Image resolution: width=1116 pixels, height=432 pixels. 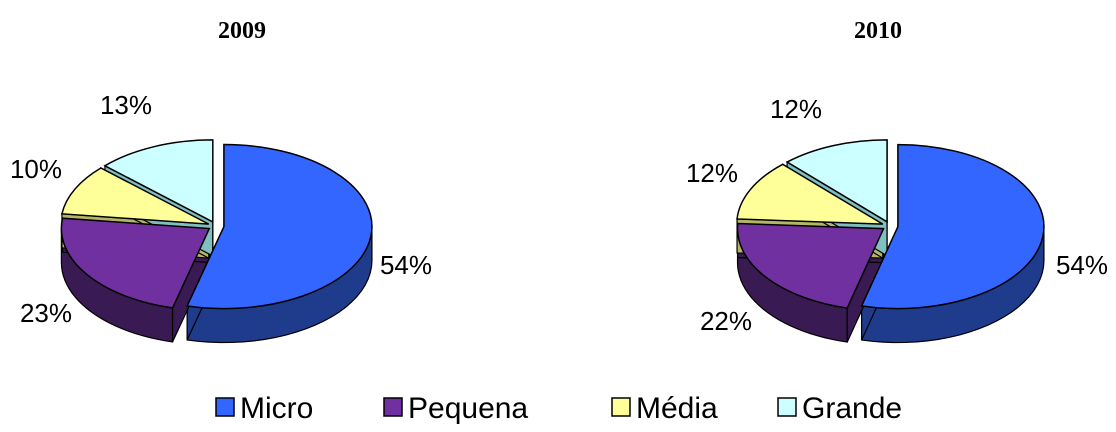 What do you see at coordinates (242, 31) in the screenshot?
I see `chart-title-2009: 2009` at bounding box center [242, 31].